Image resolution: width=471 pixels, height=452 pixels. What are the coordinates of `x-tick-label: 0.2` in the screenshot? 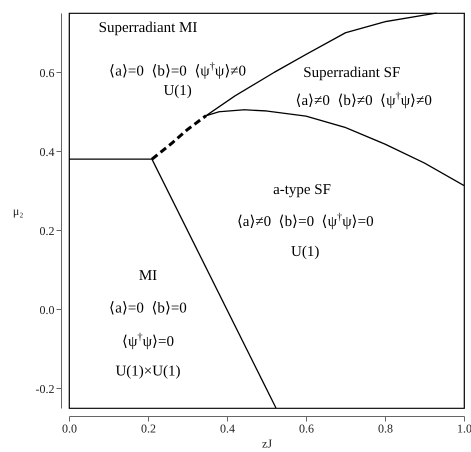 It's located at (148, 429).